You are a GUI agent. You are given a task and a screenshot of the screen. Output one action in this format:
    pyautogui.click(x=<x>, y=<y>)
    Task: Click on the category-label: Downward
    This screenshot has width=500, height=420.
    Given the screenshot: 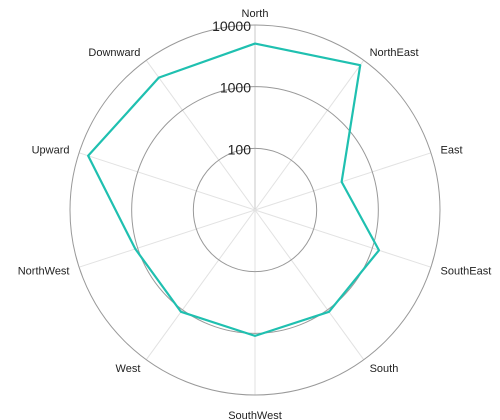 What is the action you would take?
    pyautogui.click(x=114, y=53)
    